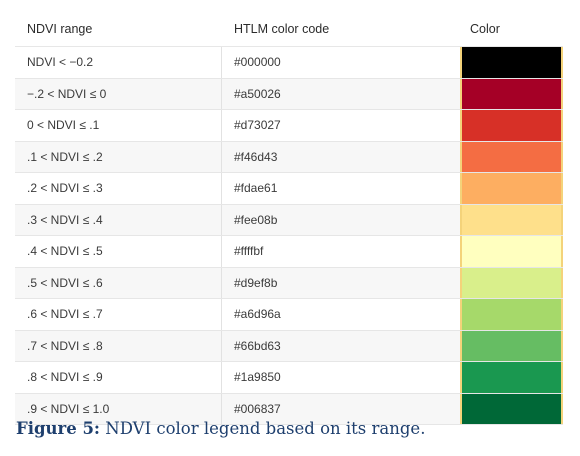 Image resolution: width=580 pixels, height=456 pixels. Describe the element at coordinates (60, 29) in the screenshot. I see `header-ndvi-range: NDVI range` at that location.